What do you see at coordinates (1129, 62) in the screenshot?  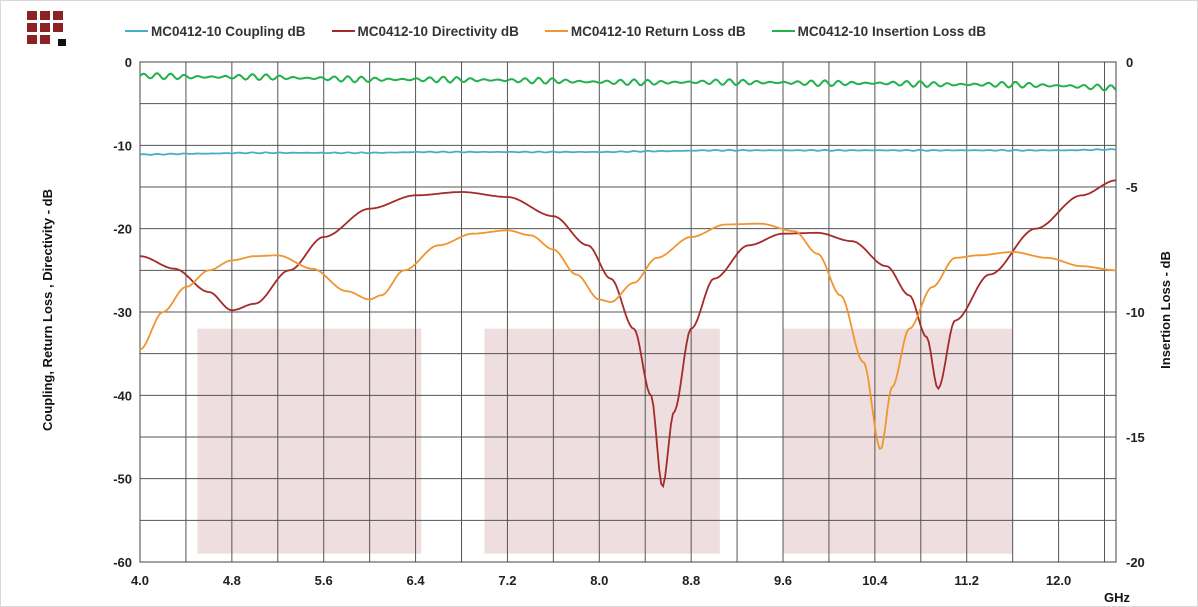 I see `y-tick-right-label: 0` at bounding box center [1129, 62].